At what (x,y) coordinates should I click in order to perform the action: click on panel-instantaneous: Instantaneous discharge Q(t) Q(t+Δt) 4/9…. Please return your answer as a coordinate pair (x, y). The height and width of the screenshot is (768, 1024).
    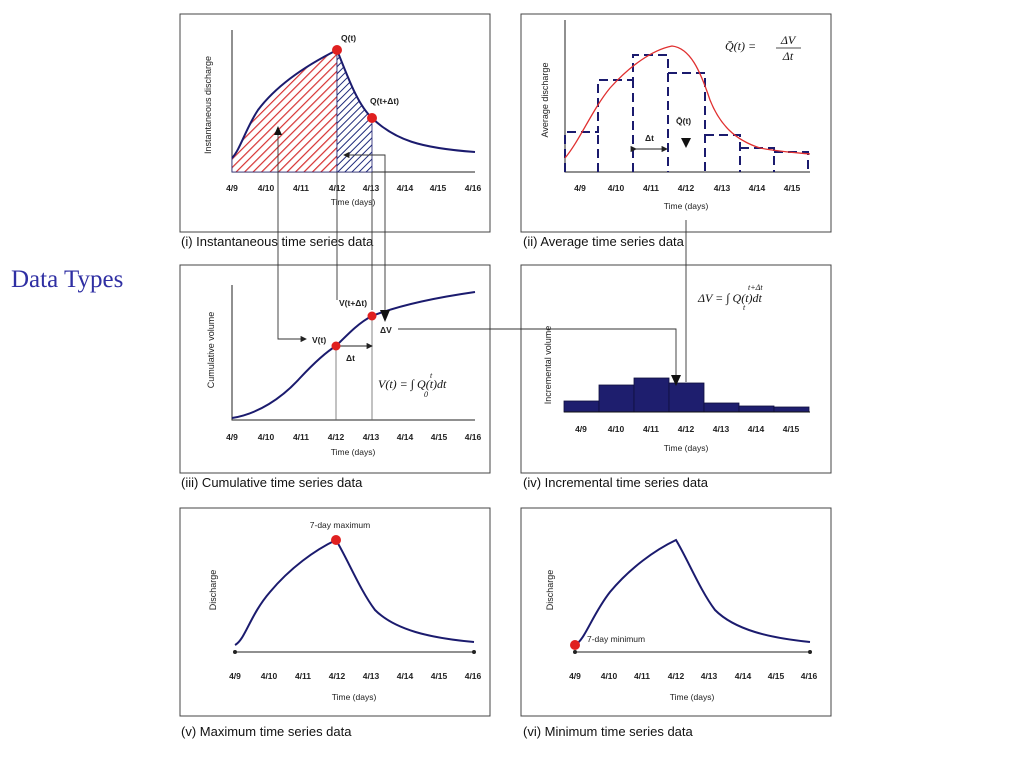
    Looking at the image, I should click on (335, 131).